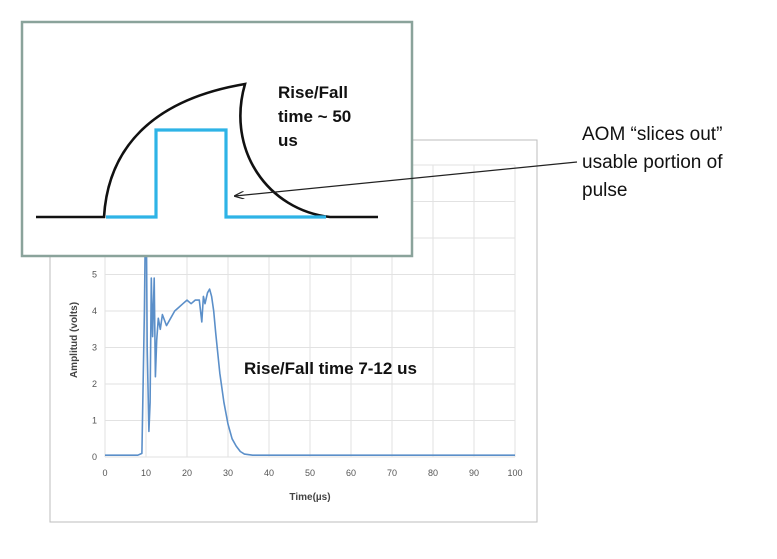  Describe the element at coordinates (94, 421) in the screenshot. I see `y-tick-label: 1` at that location.